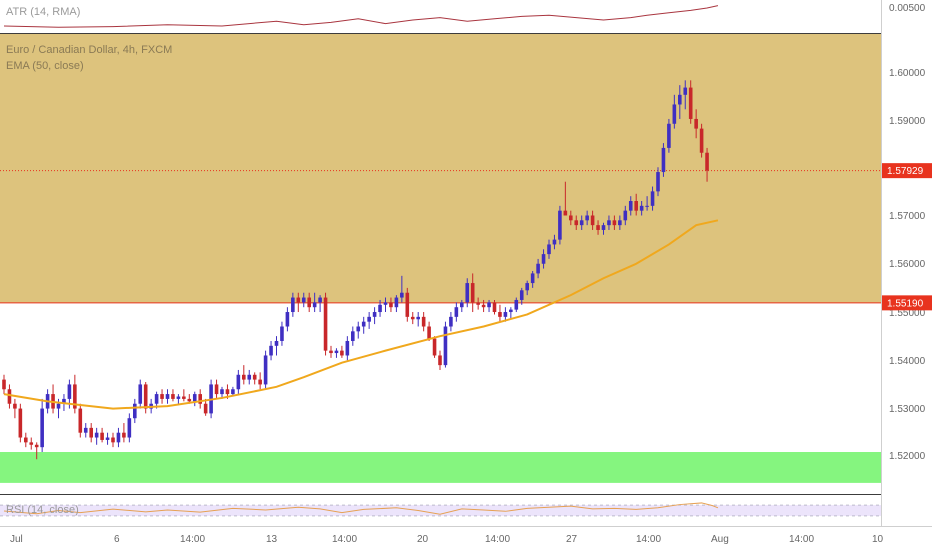  I want to click on atr-legend: ATR (14, RMA), so click(43, 12).